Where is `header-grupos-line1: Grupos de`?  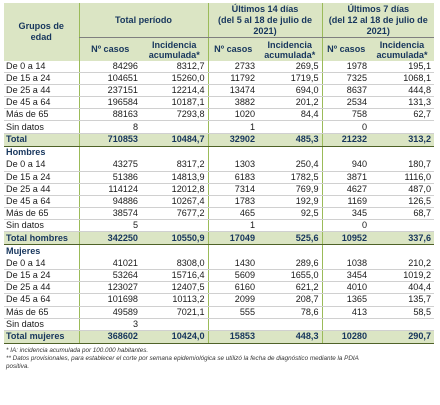 header-grupos-line1: Grupos de is located at coordinates (41, 25).